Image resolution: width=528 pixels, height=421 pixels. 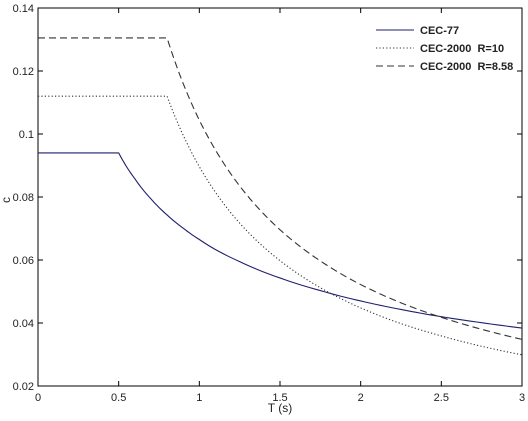 What do you see at coordinates (26, 135) in the screenshot?
I see `y-tick-label: 0.1` at bounding box center [26, 135].